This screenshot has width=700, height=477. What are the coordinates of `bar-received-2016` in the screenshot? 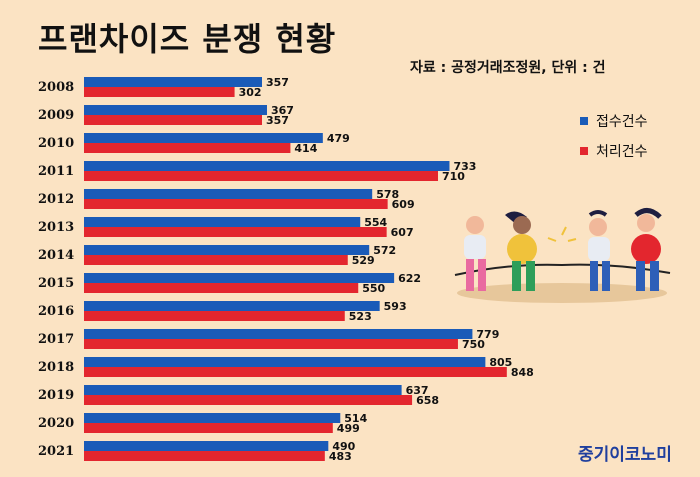 It's located at (232, 306).